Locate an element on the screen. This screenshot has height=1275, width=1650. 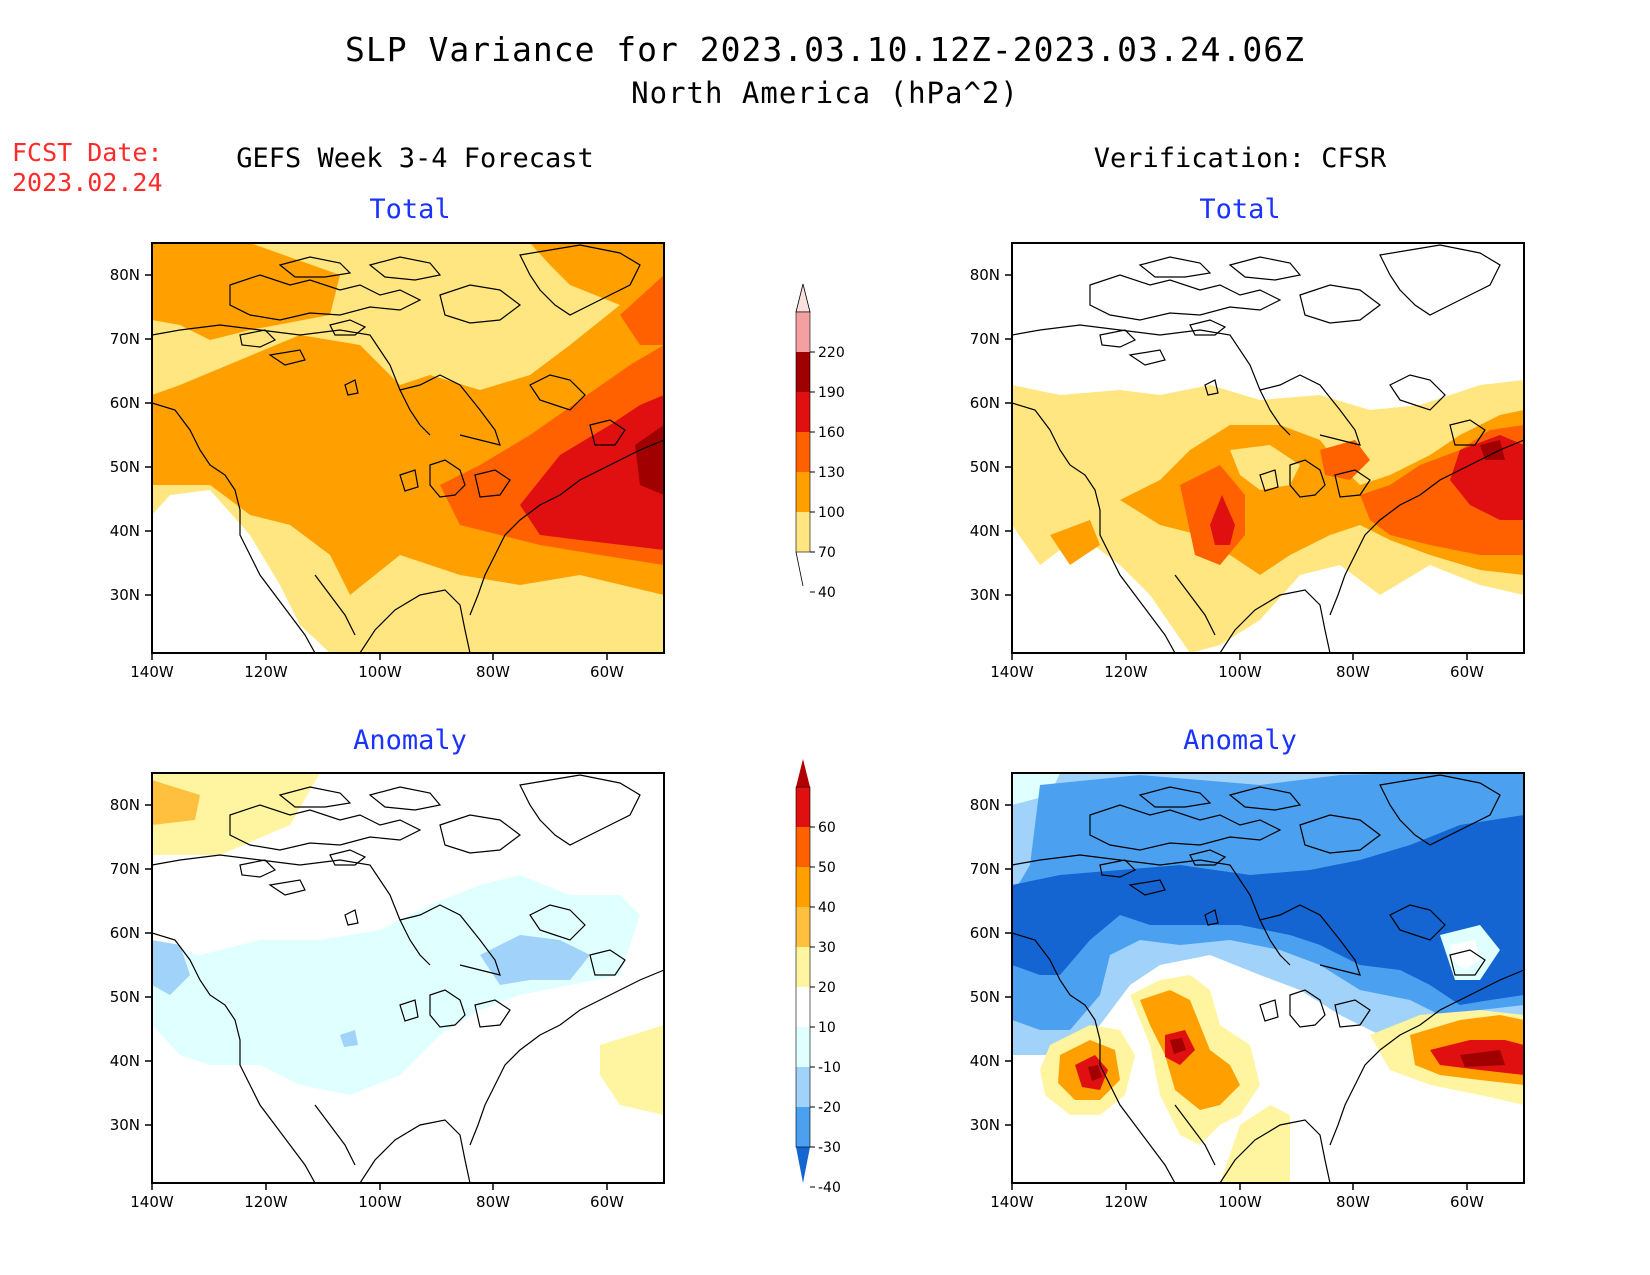
lat-tick-label: 40N is located at coordinates (985, 531).